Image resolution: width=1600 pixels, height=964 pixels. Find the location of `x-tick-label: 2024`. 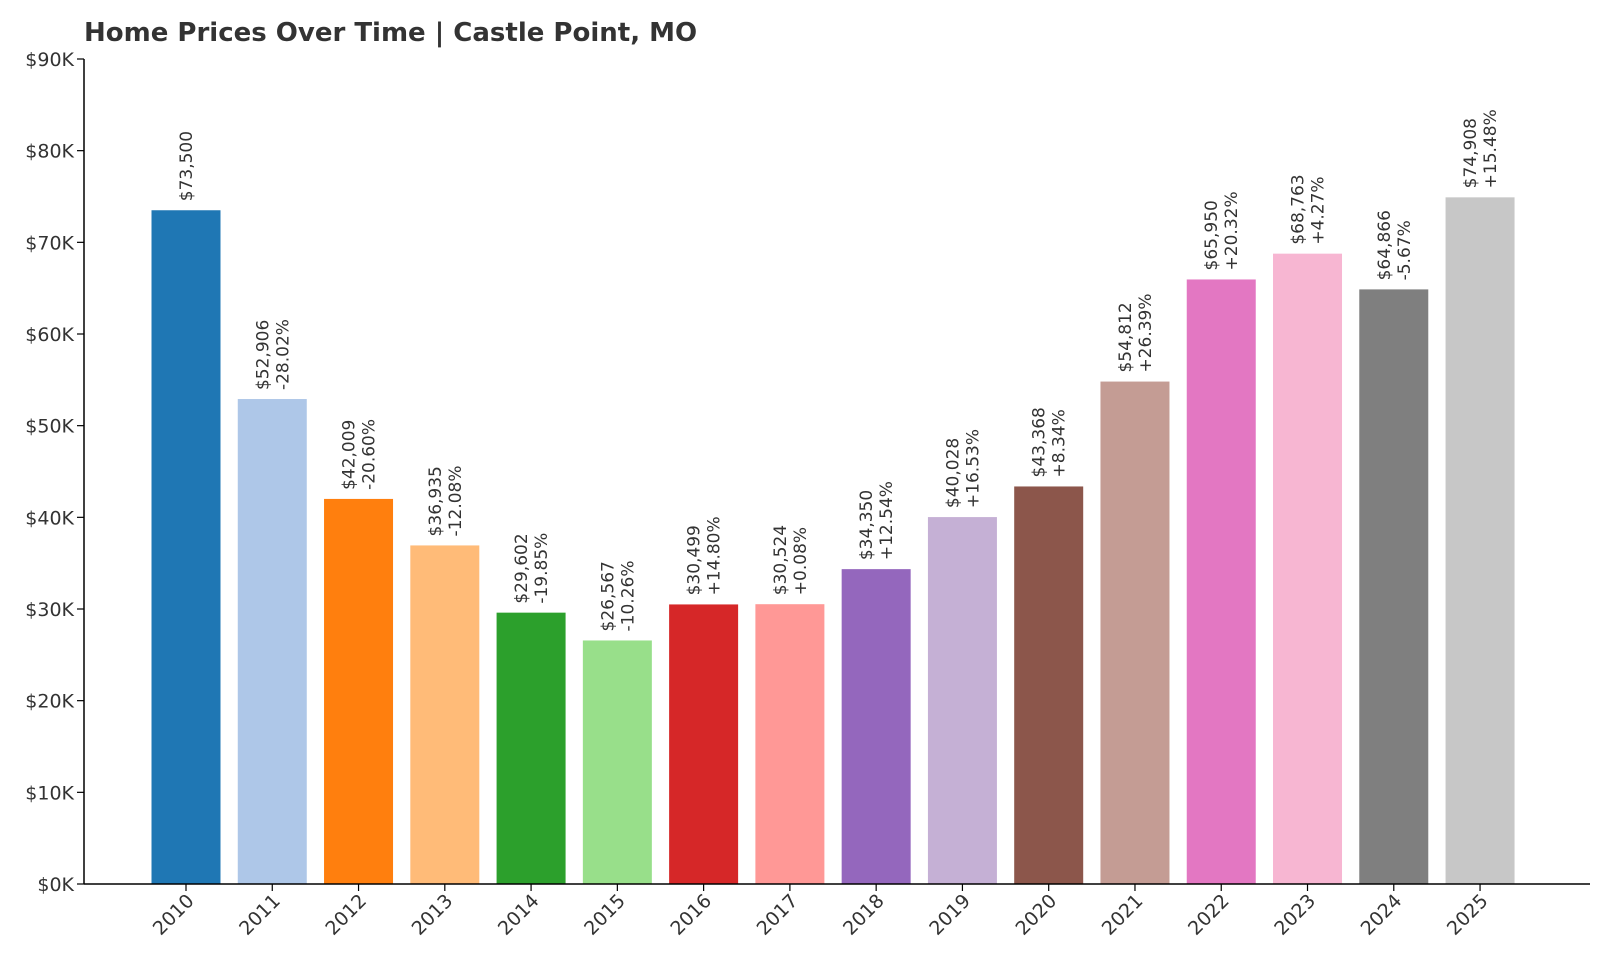

x-tick-label: 2024 is located at coordinates (1382, 915).